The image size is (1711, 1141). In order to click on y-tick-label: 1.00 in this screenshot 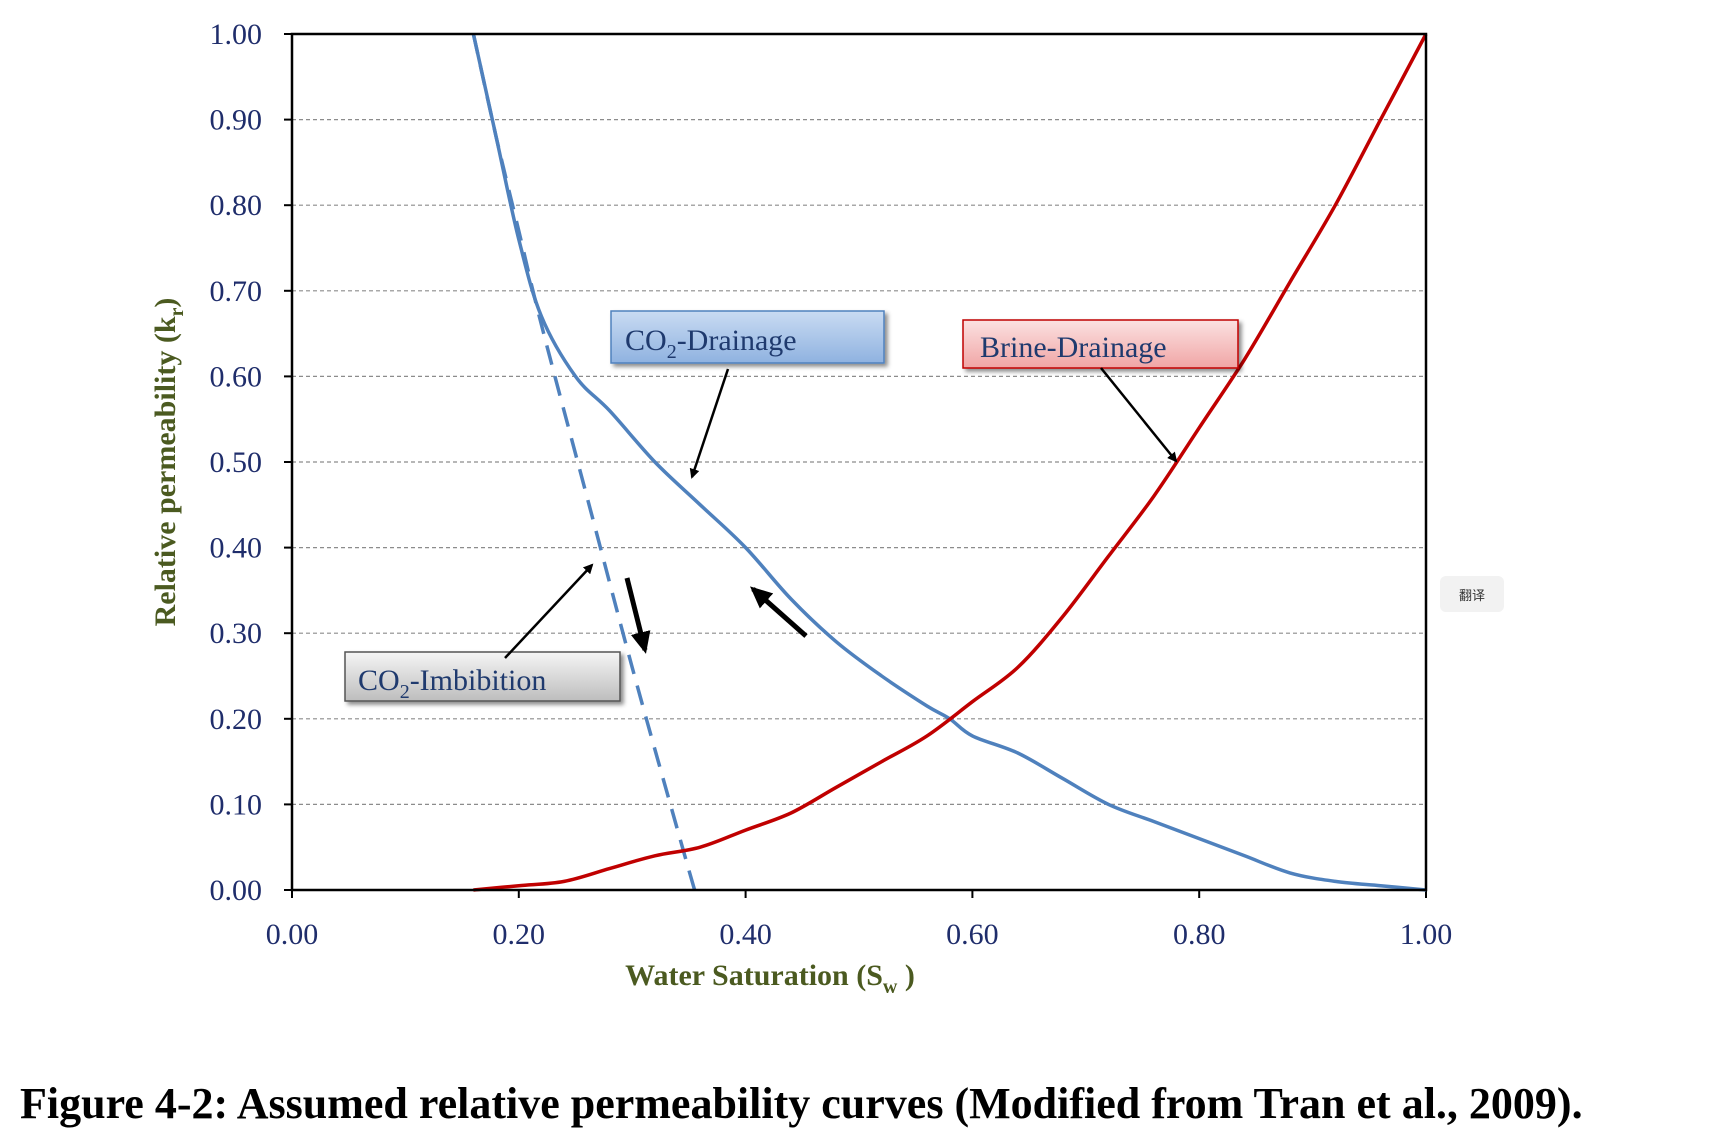, I will do `click(236, 34)`.